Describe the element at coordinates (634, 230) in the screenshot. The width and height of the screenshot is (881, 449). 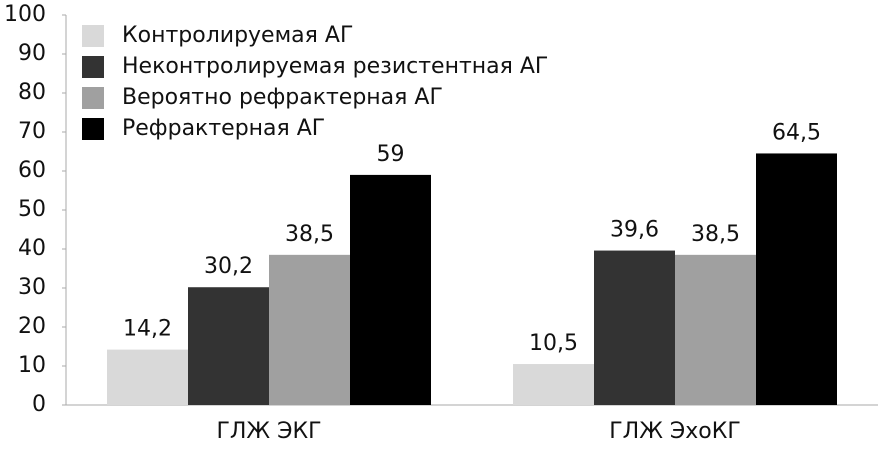
I see `value-label: 39,6` at that location.